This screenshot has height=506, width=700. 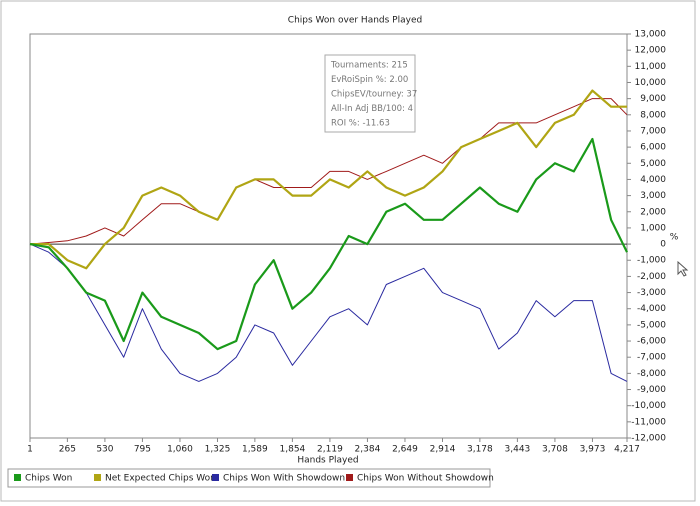 I want to click on y-tick-label: 2,000, so click(x=653, y=212).